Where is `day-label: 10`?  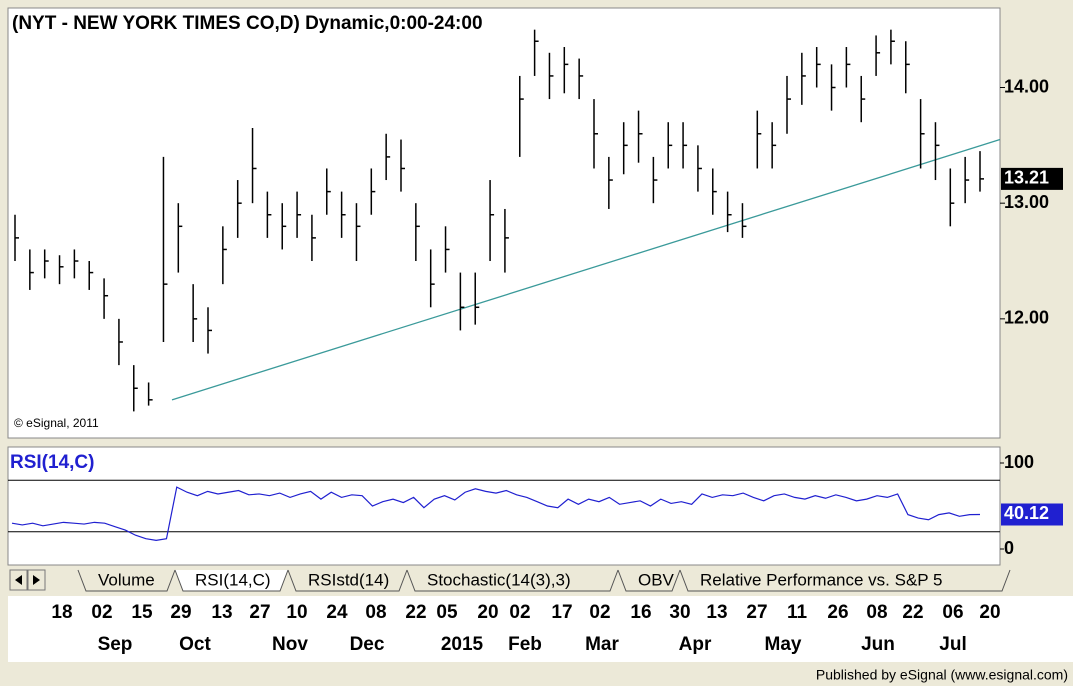 day-label: 10 is located at coordinates (296, 612).